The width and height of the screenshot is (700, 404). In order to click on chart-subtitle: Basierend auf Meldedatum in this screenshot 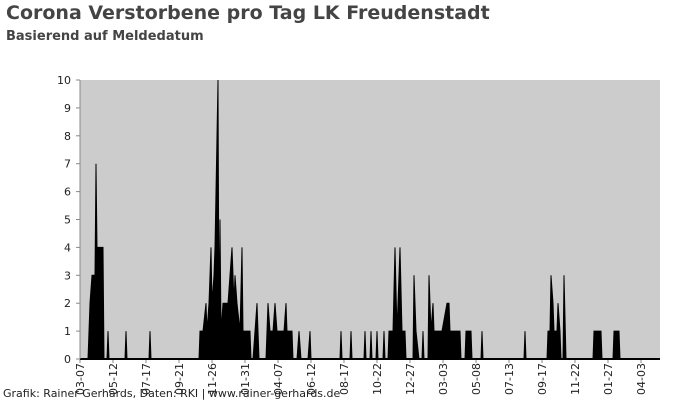, I will do `click(105, 36)`.